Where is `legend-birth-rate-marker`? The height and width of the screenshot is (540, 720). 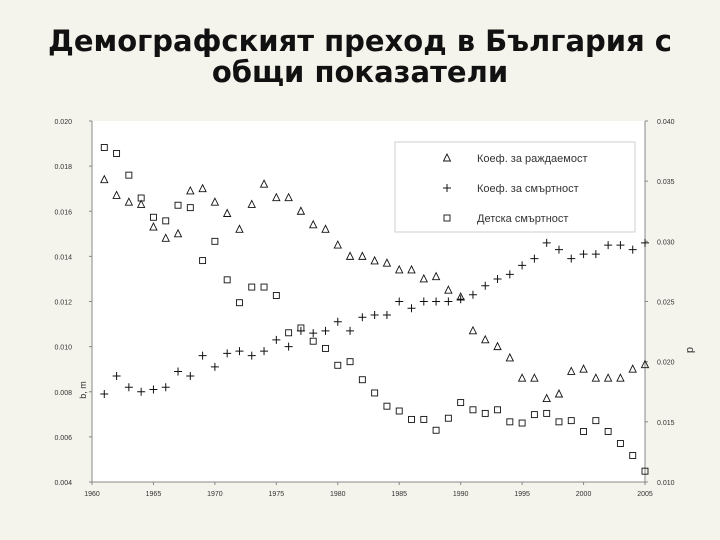
legend-birth-rate-marker is located at coordinates (447, 157).